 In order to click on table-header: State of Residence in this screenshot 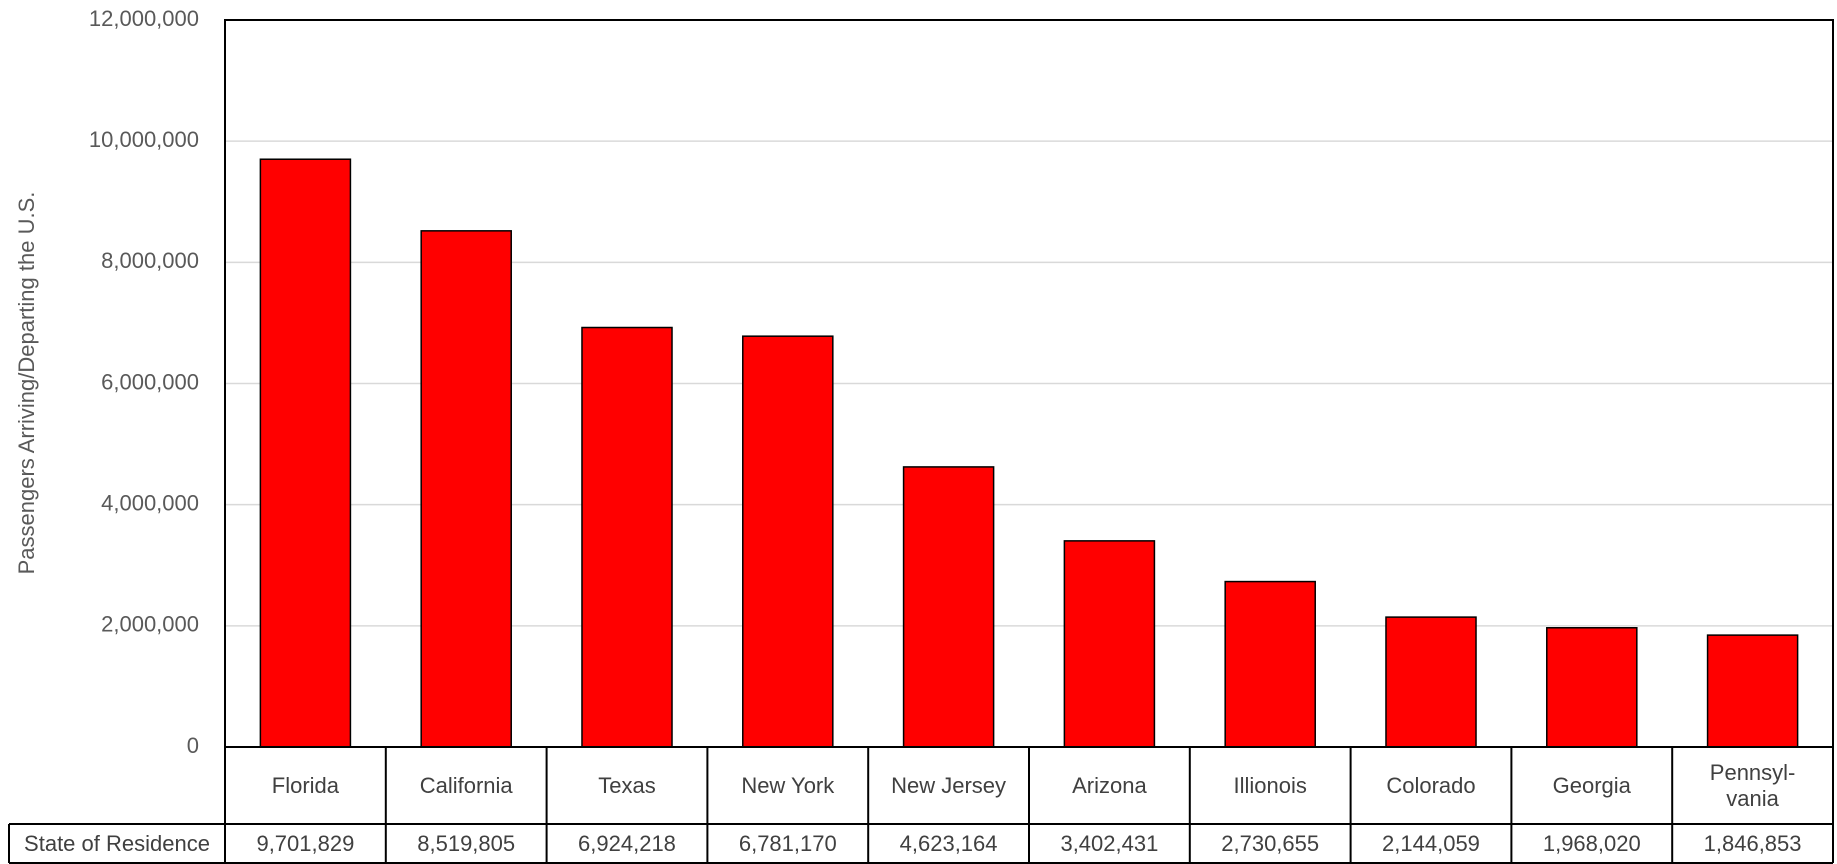, I will do `click(117, 843)`.